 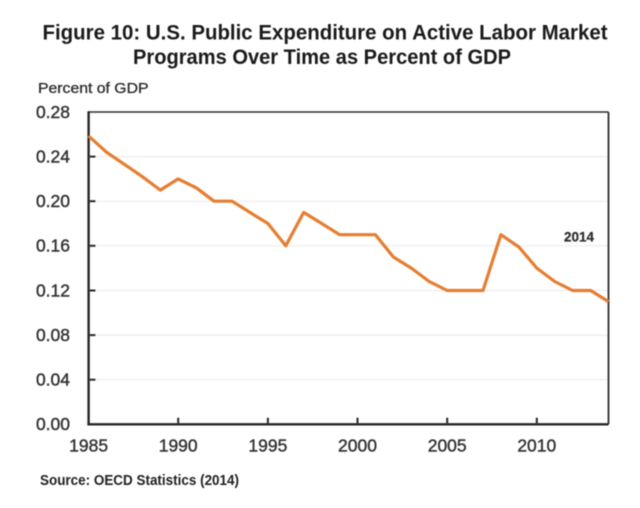 I want to click on svg-text: 0.12, so click(x=53, y=290).